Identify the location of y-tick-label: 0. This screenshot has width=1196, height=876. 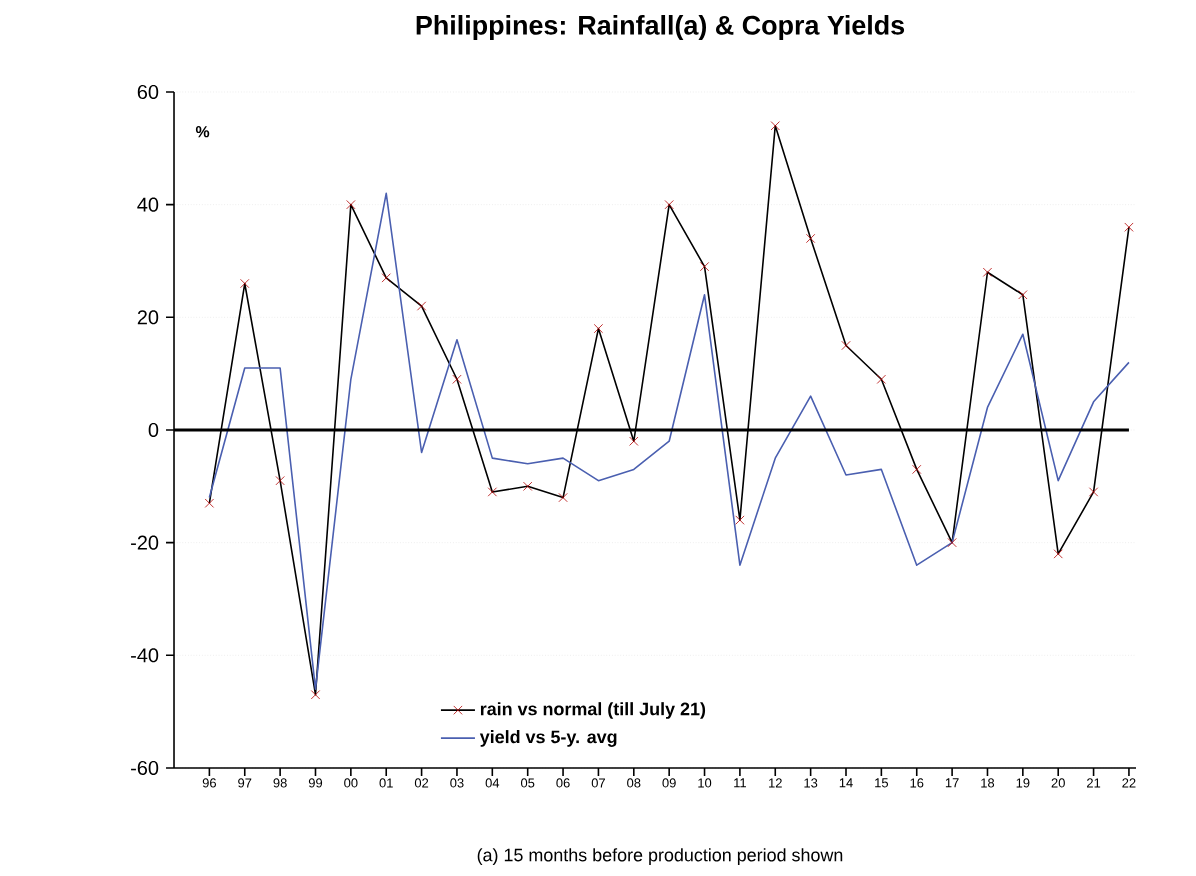
(153, 430).